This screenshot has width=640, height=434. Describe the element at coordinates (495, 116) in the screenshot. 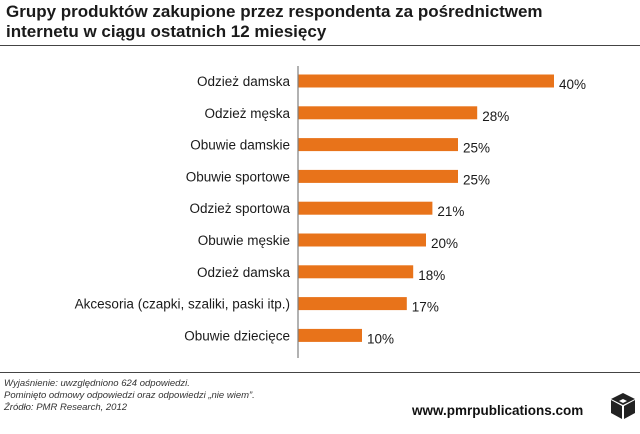

I see `value-label: 28%` at that location.